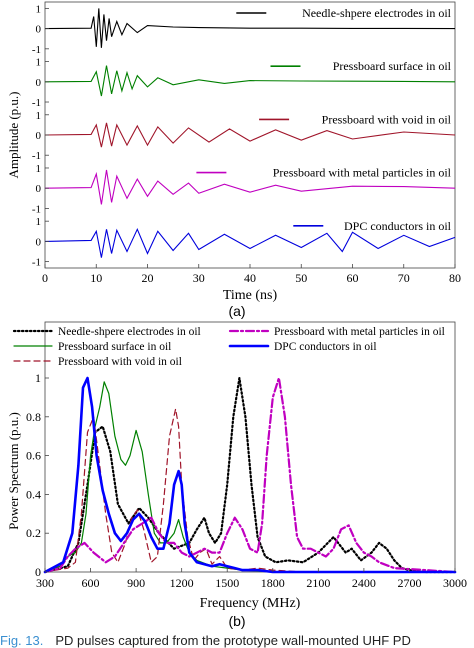 The image size is (474, 648). Describe the element at coordinates (38, 378) in the screenshot. I see `b-ytick-label: 1` at that location.